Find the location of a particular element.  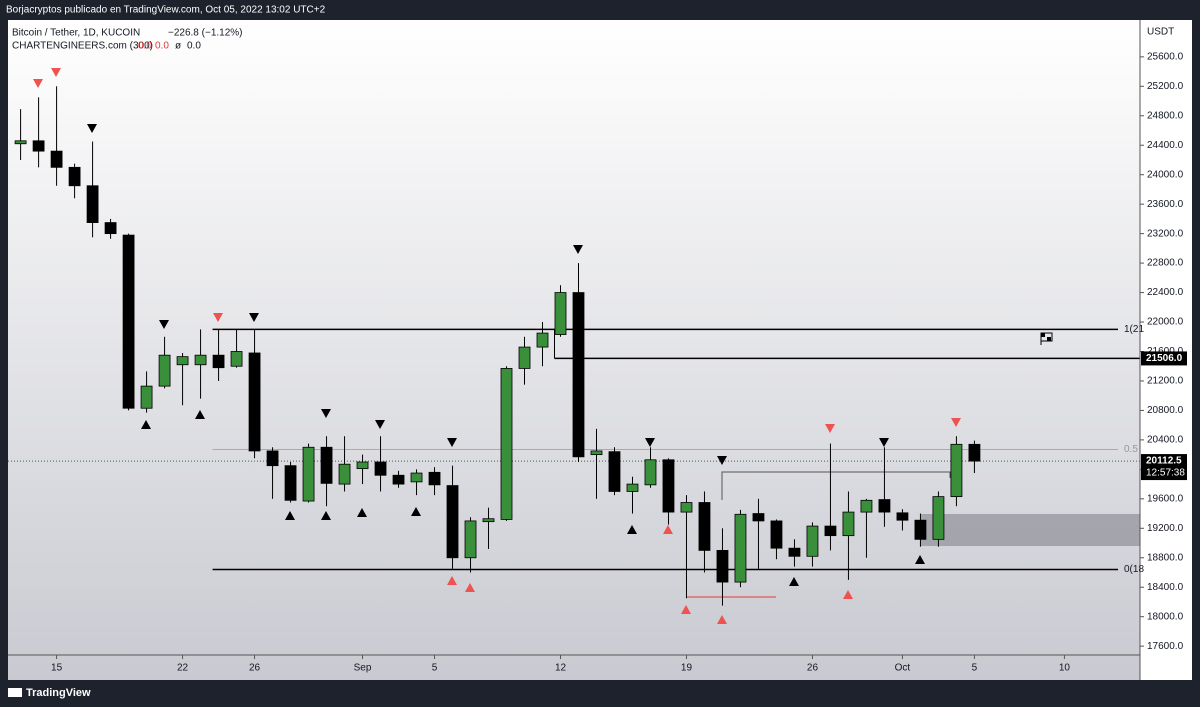

y-tick-label: 21200.0 is located at coordinates (1165, 381).